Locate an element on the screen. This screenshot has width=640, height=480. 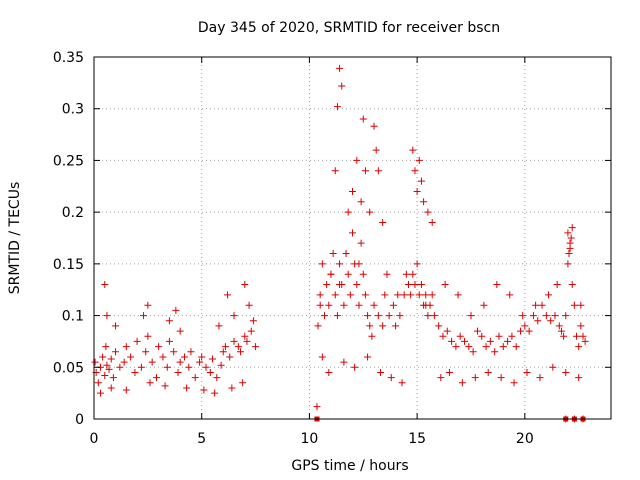
y-tick-label: 0.3 is located at coordinates (73, 110).